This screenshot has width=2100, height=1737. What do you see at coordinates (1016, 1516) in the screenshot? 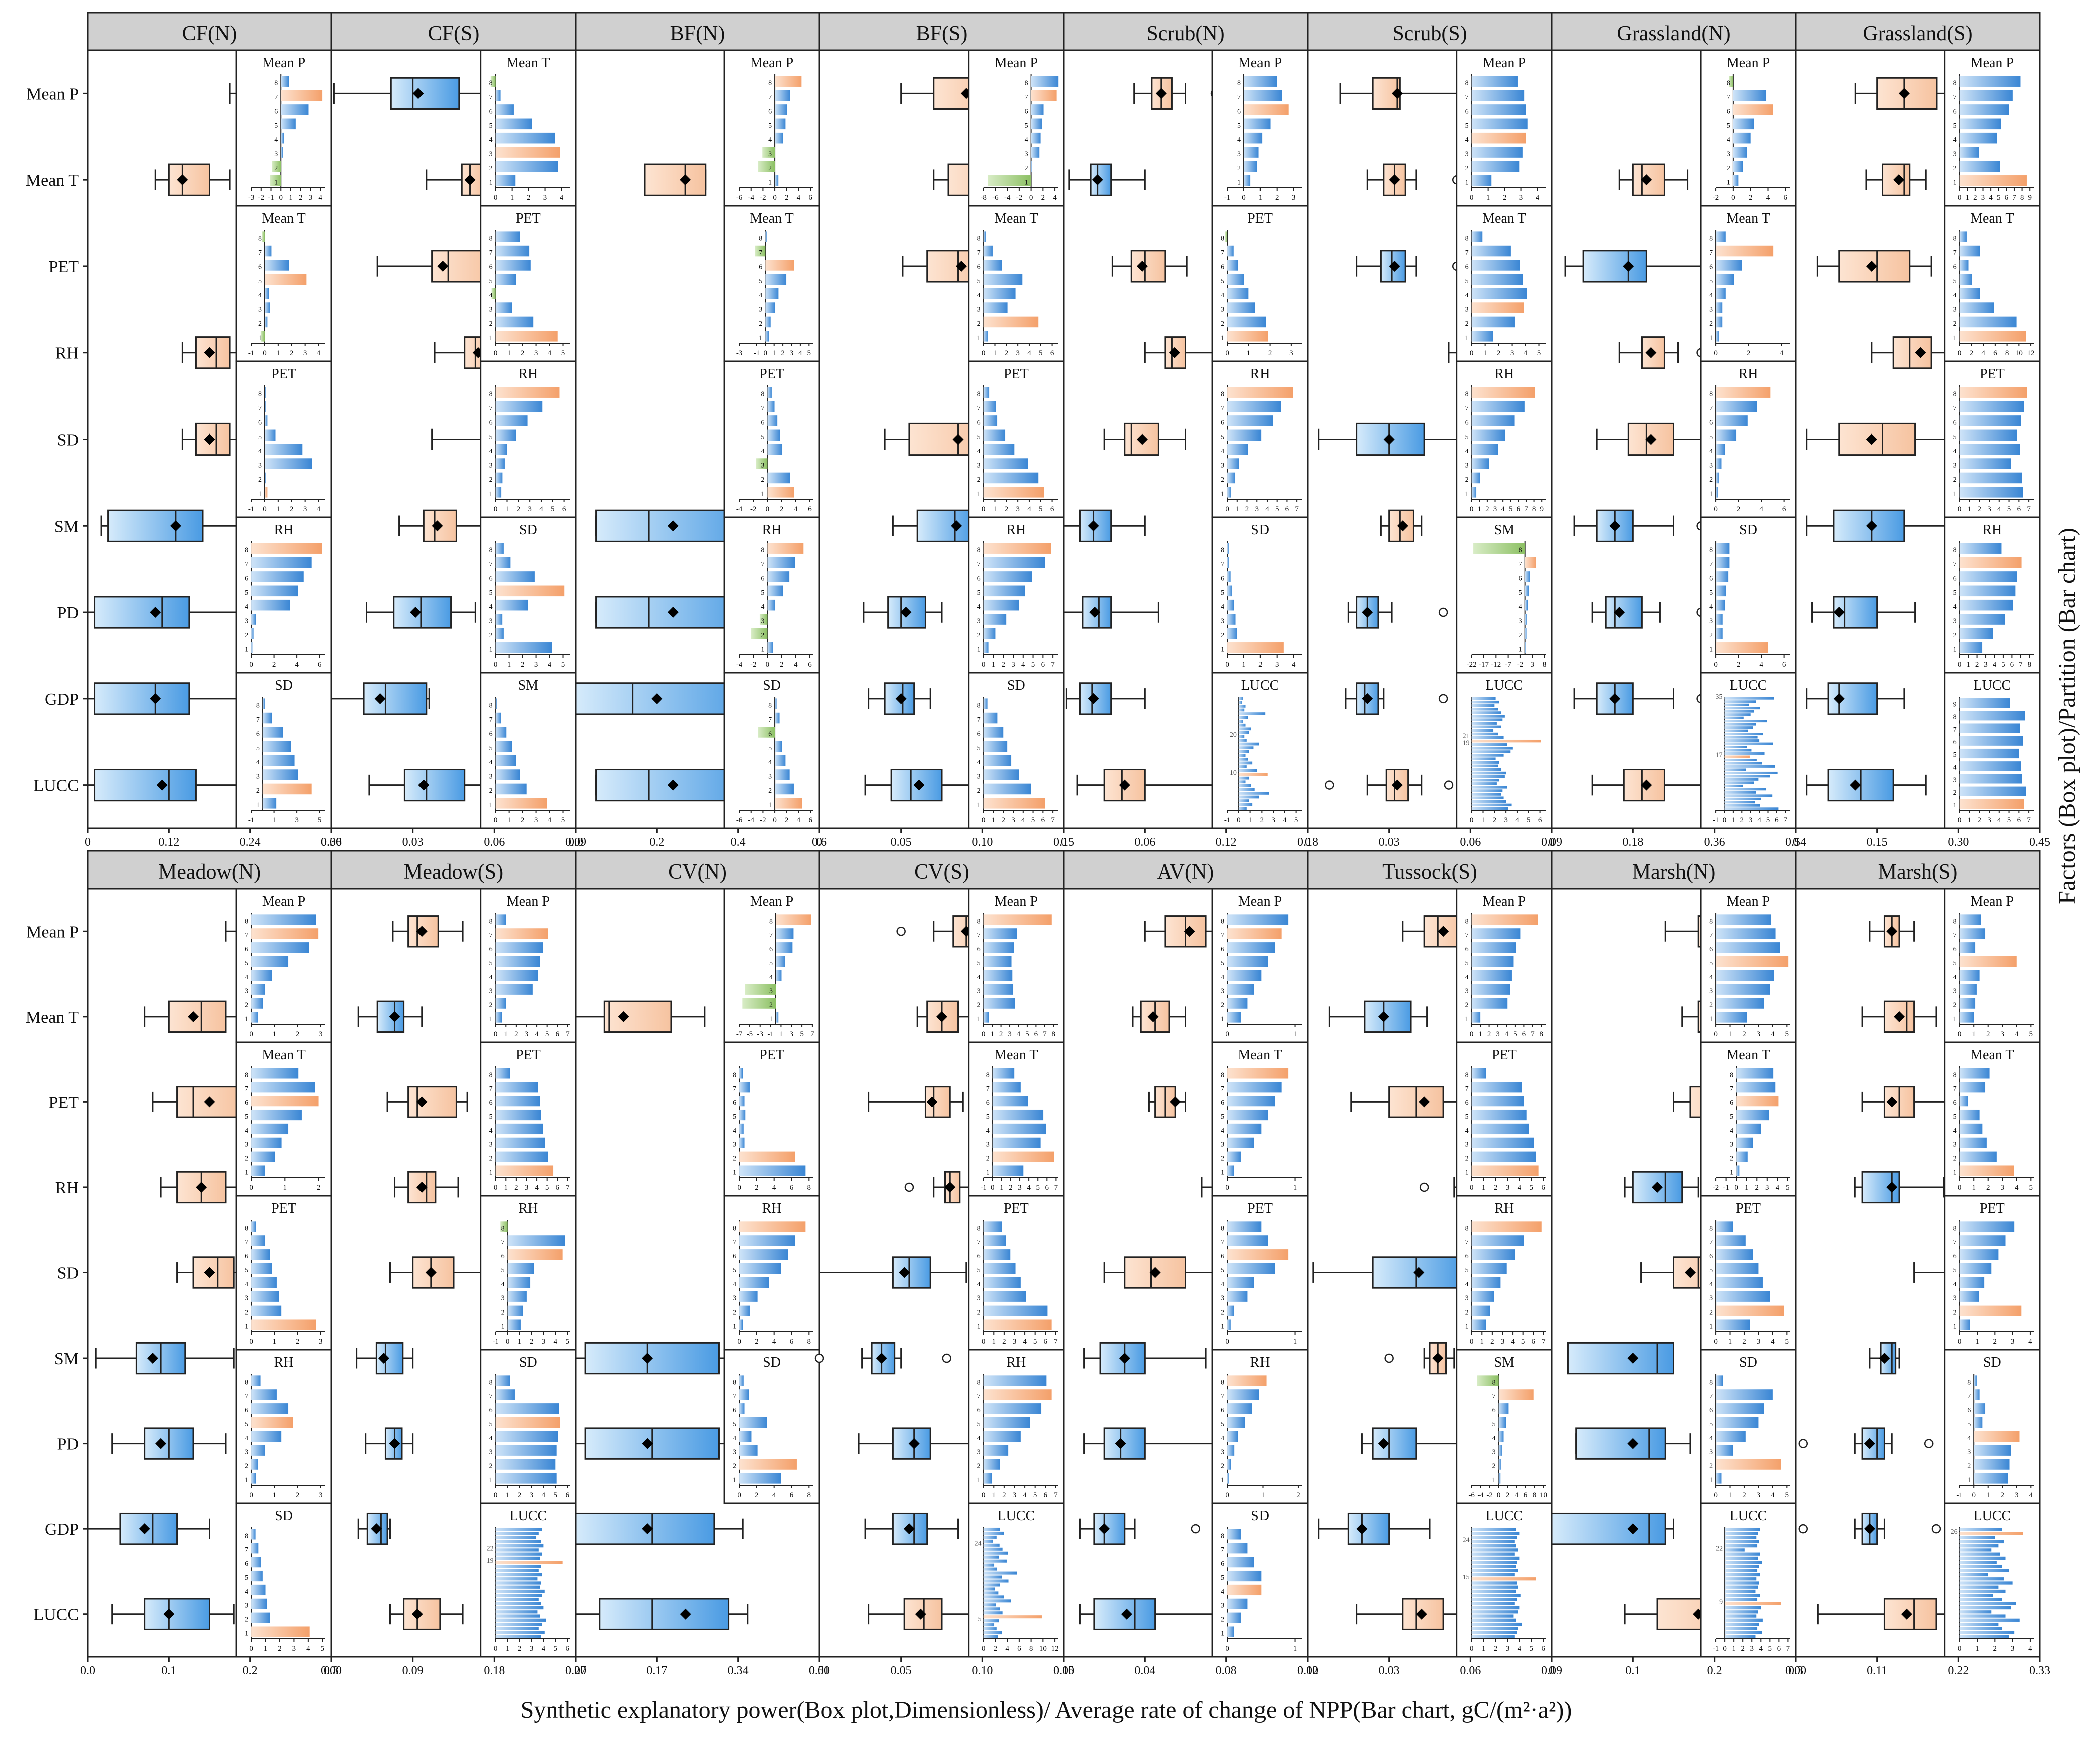
I see `inset-title: LUCC` at bounding box center [1016, 1516].